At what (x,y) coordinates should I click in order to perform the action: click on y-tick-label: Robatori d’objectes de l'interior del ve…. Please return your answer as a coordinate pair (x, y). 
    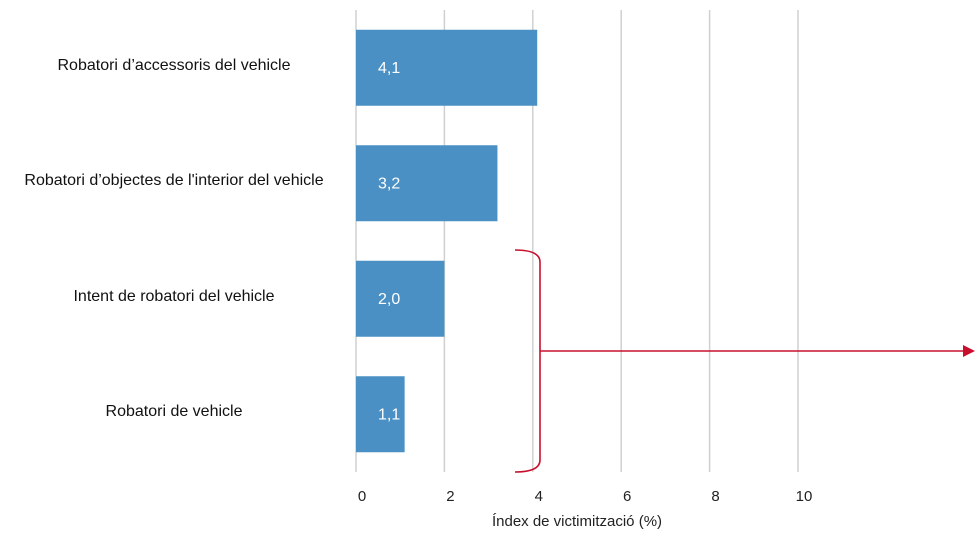
    Looking at the image, I should click on (174, 181).